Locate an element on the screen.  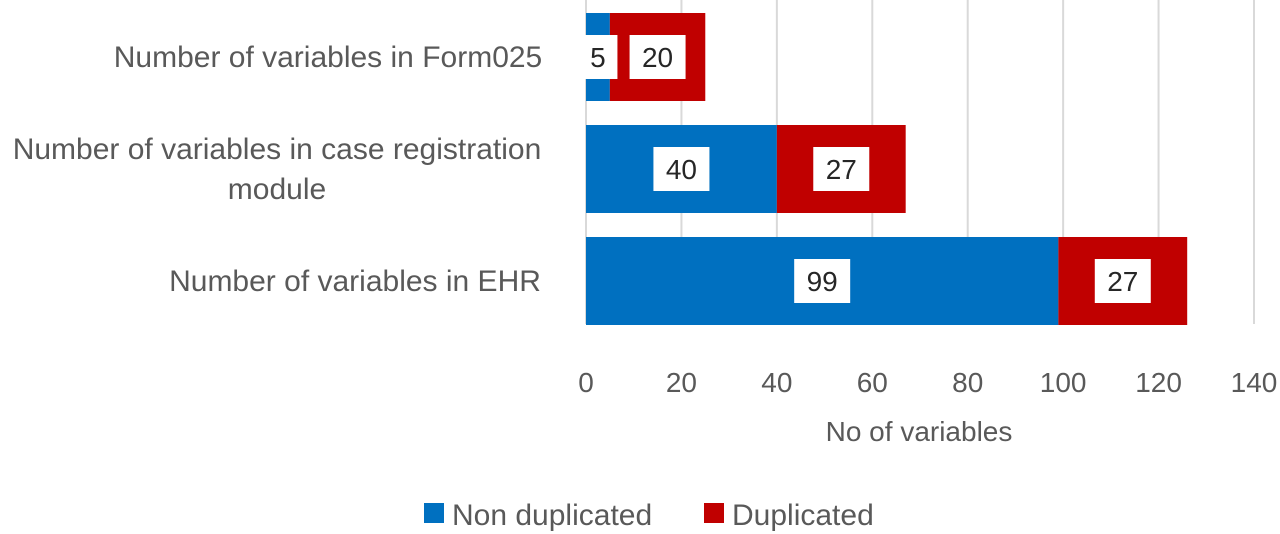
x-tick-label: 40 is located at coordinates (776, 382).